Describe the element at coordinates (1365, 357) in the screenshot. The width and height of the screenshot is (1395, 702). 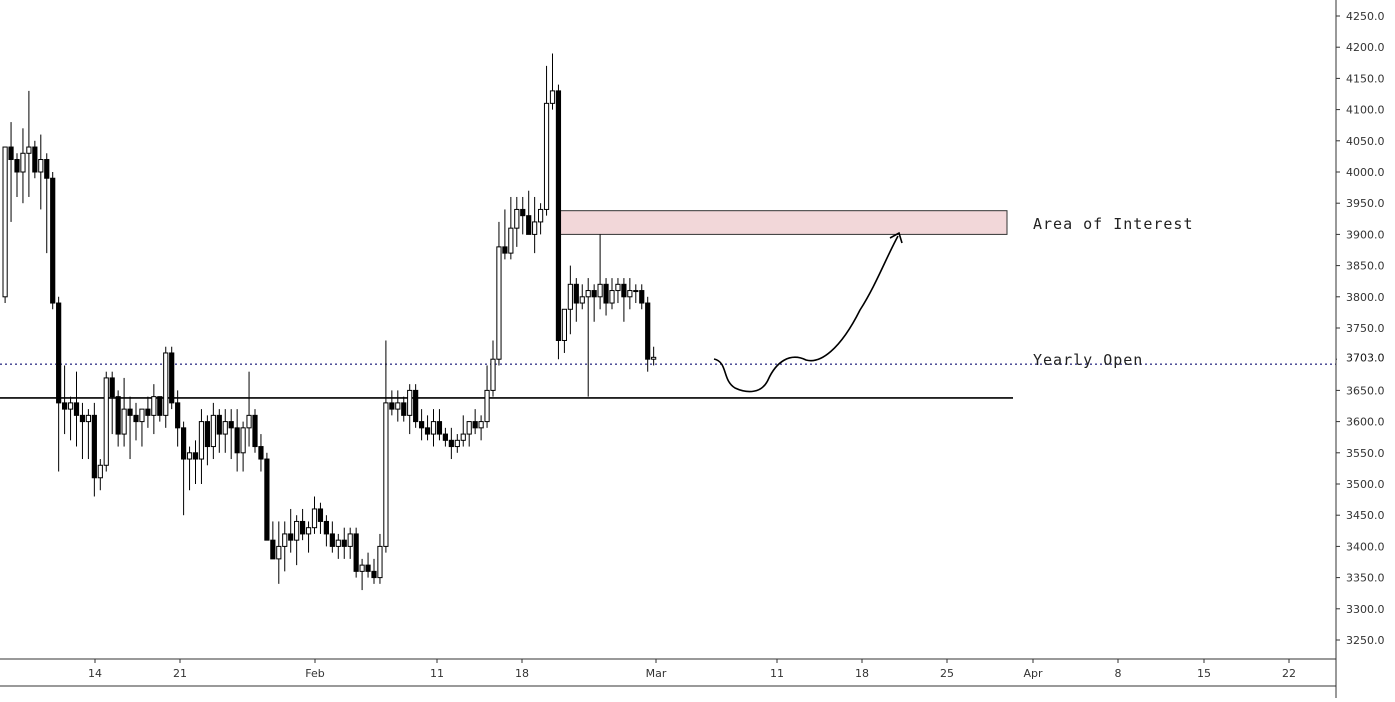
I see `current-price-box` at that location.